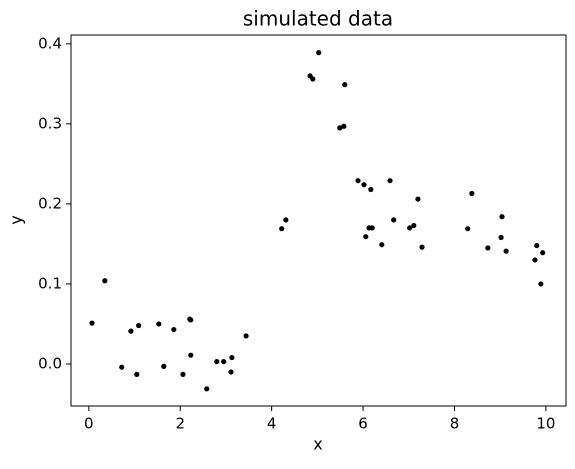 This screenshot has height=469, width=575. What do you see at coordinates (455, 424) in the screenshot?
I see `x-tick-label: 8` at bounding box center [455, 424].